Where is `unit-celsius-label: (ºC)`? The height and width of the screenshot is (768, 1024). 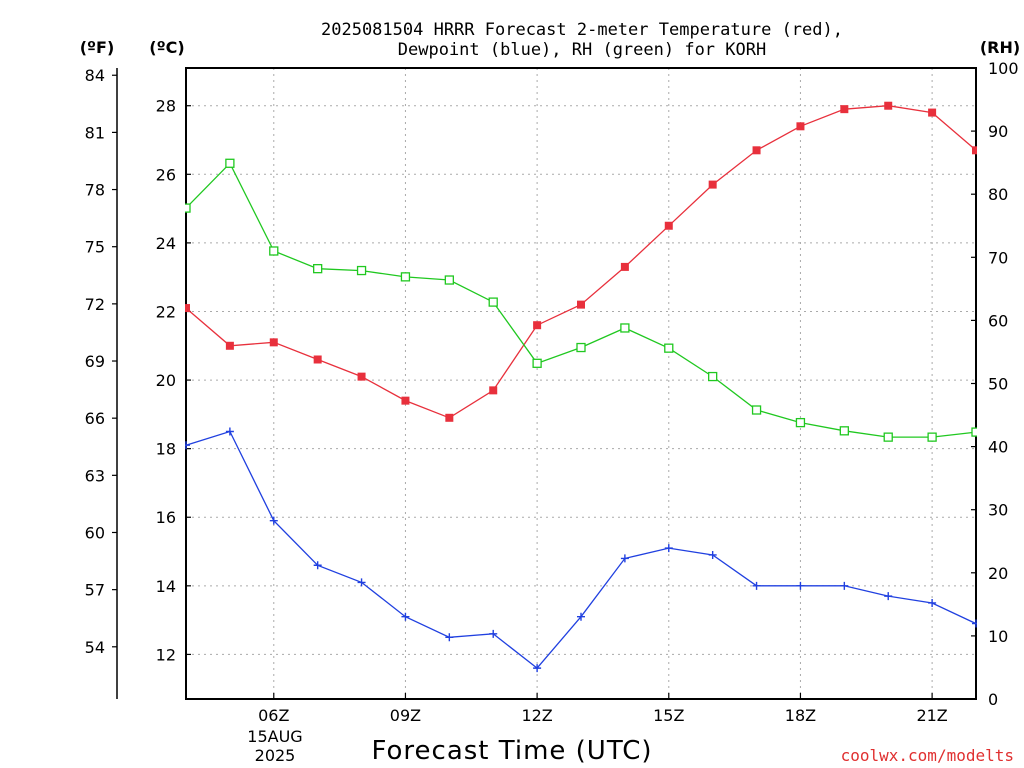 unit-celsius-label: (ºC) is located at coordinates (166, 47).